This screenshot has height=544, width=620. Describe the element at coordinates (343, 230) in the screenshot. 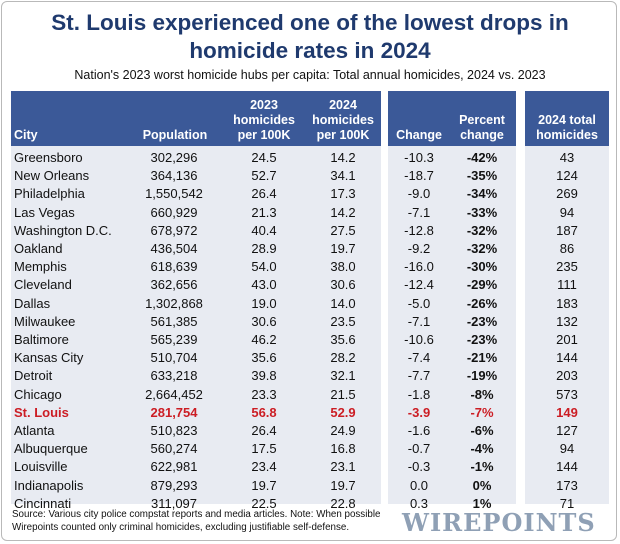

I see `cell-2024-rate: 27.5` at that location.